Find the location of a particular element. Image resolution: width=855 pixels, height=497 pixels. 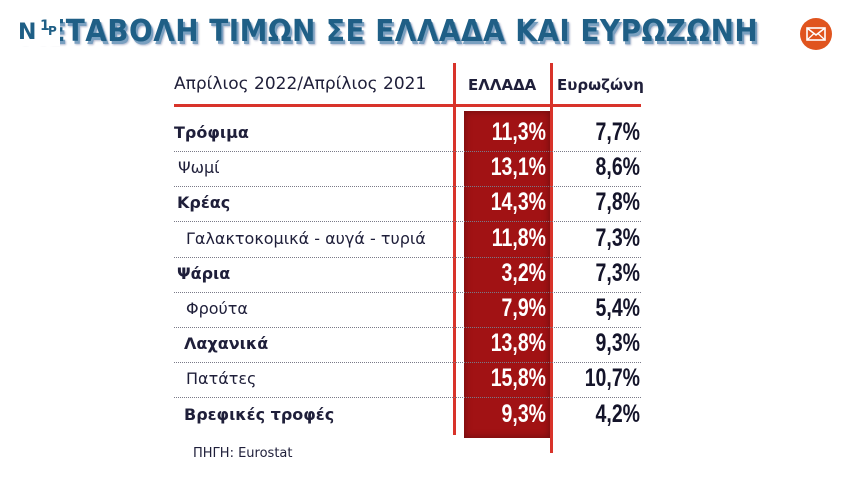

table-row: Βρεφικές τροφές 9,3% 4,2% is located at coordinates (407, 416).